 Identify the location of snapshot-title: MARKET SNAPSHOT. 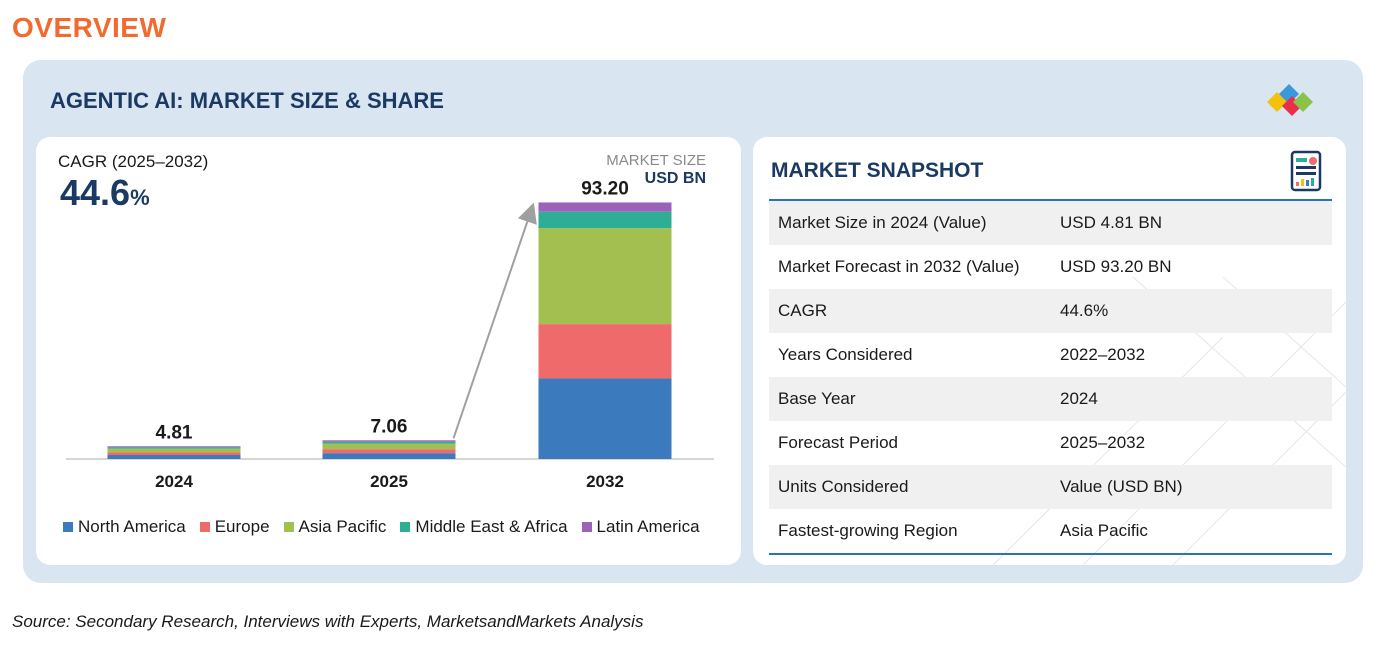
(877, 170).